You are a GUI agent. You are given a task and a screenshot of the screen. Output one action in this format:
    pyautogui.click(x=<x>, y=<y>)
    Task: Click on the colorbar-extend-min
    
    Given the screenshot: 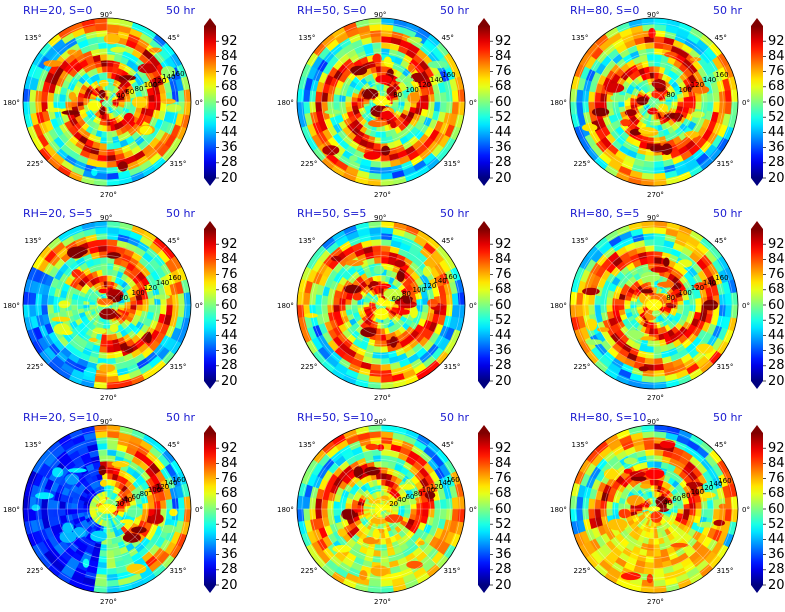 What is the action you would take?
    pyautogui.click(x=484, y=589)
    